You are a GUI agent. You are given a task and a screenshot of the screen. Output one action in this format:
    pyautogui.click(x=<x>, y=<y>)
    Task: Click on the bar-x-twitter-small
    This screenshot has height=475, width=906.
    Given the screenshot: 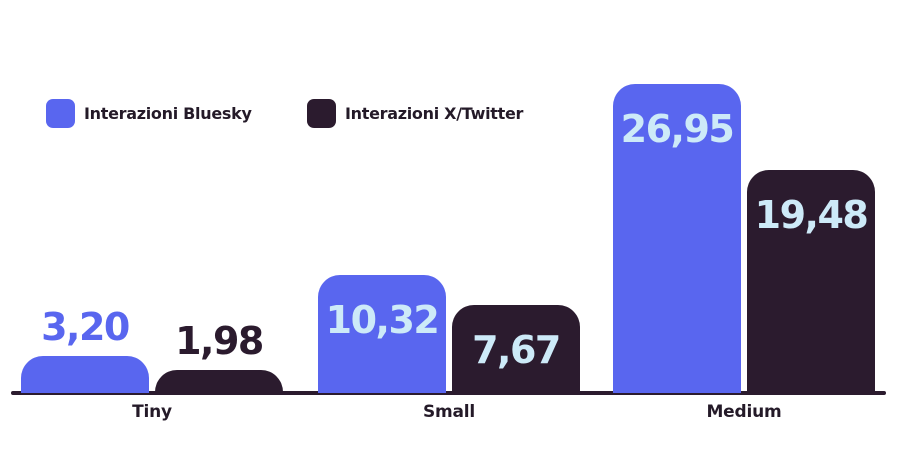 What is the action you would take?
    pyautogui.click(x=516, y=349)
    